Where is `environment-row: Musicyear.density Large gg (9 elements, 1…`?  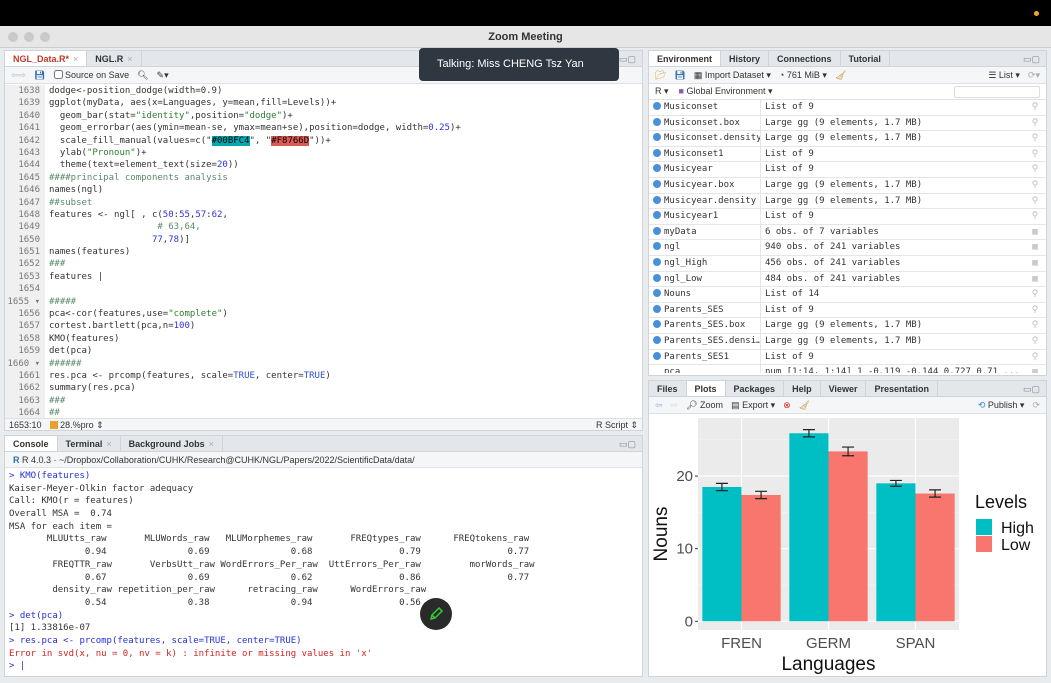 environment-row: Musicyear.density Large gg (9 elements, 1… is located at coordinates (847, 201).